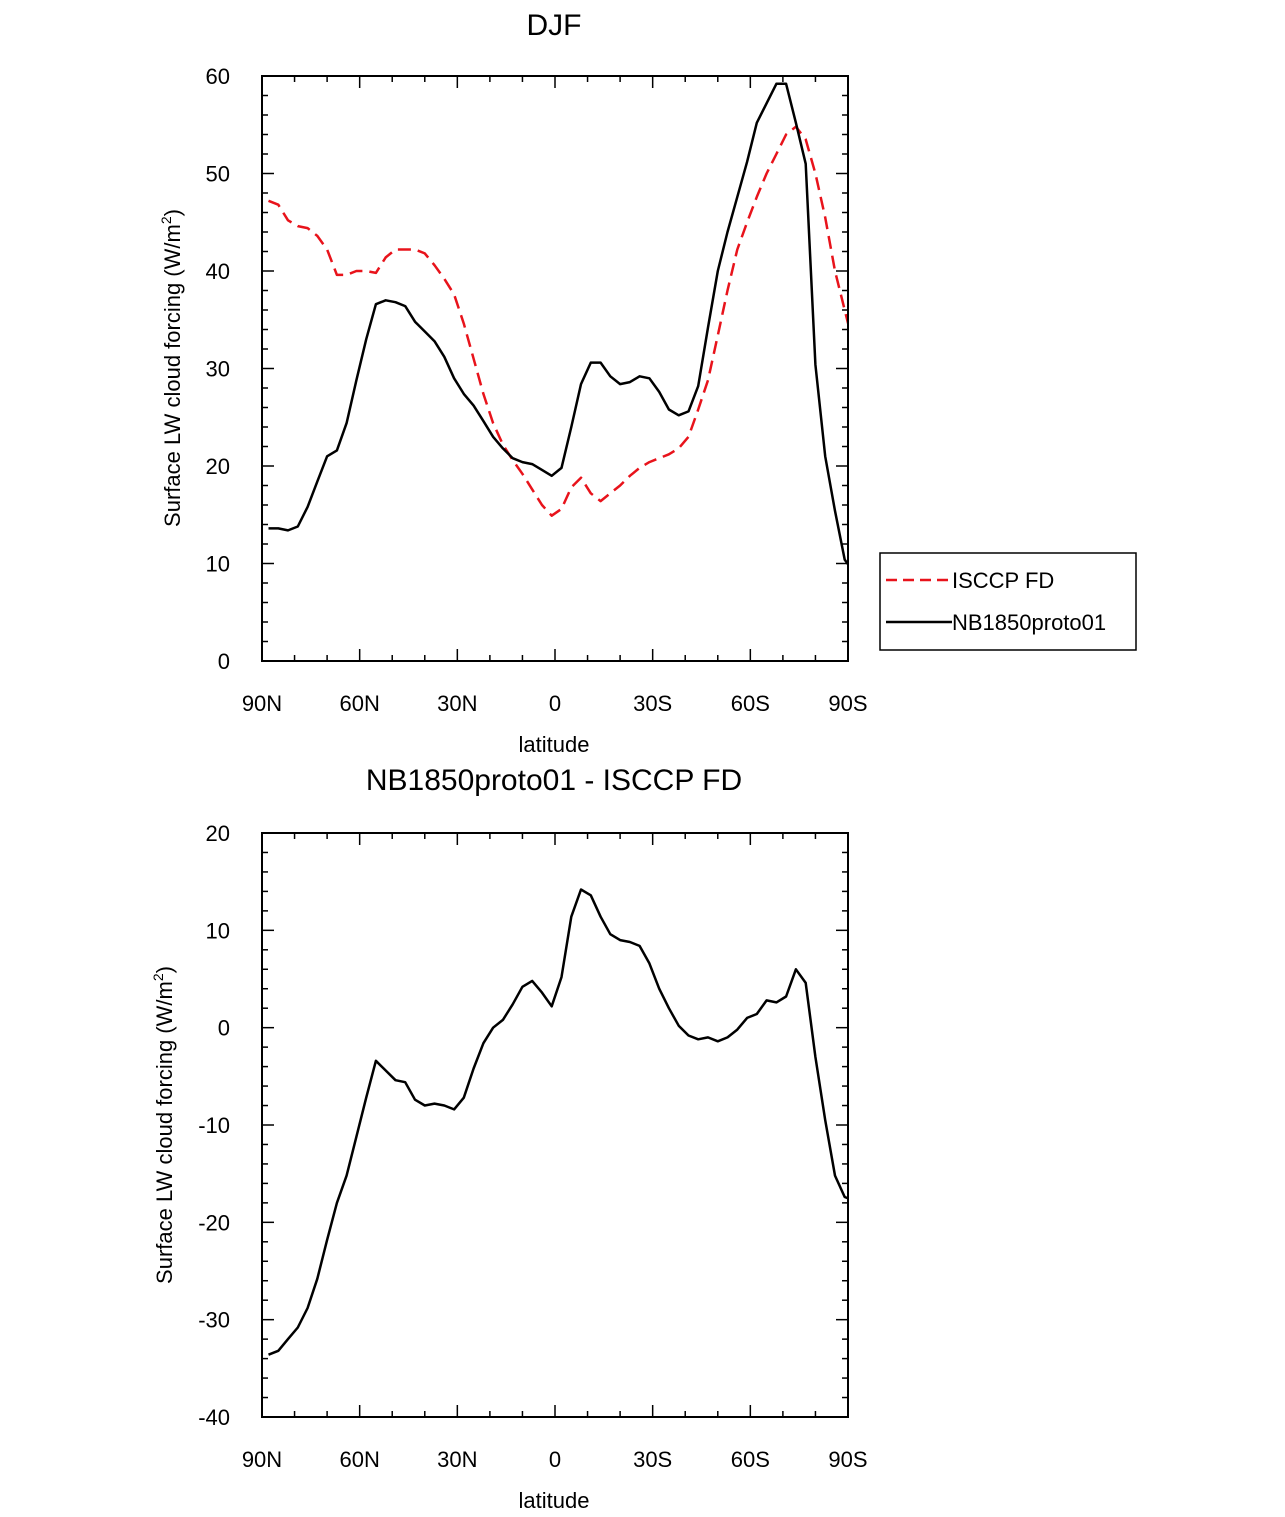 The width and height of the screenshot is (1285, 1517). I want to click on legend: ISCCP FD NB1850proto01, so click(1008, 601).